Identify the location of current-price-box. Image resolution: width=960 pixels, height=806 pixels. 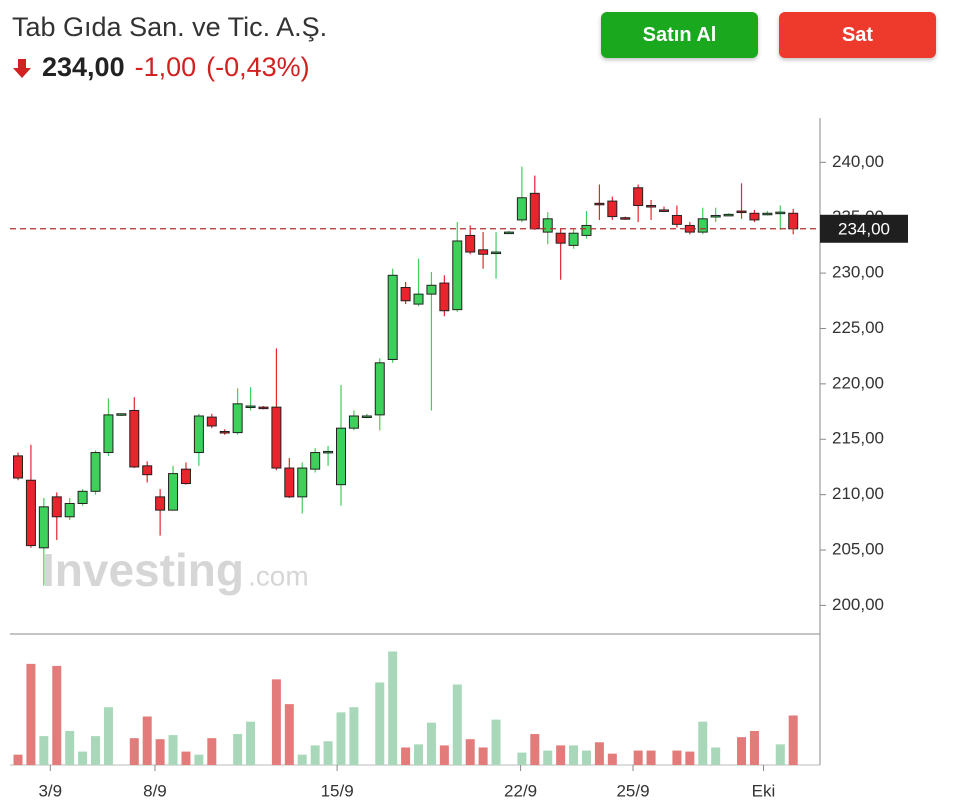
(864, 228).